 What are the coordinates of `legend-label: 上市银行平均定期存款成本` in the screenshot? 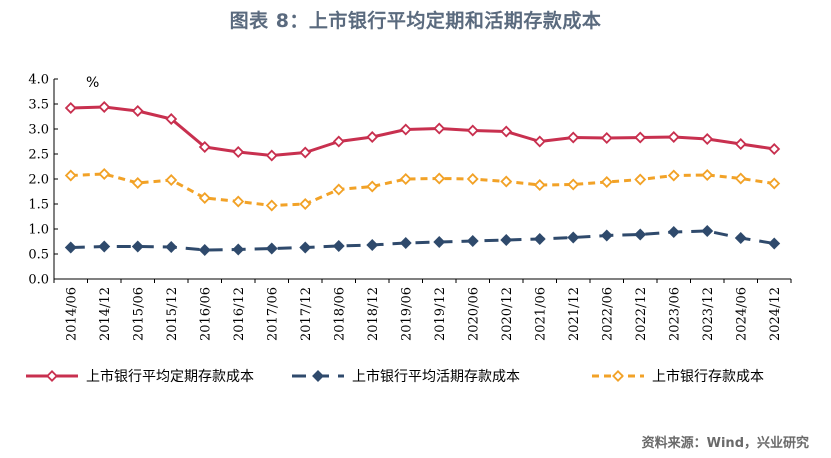 It's located at (170, 376).